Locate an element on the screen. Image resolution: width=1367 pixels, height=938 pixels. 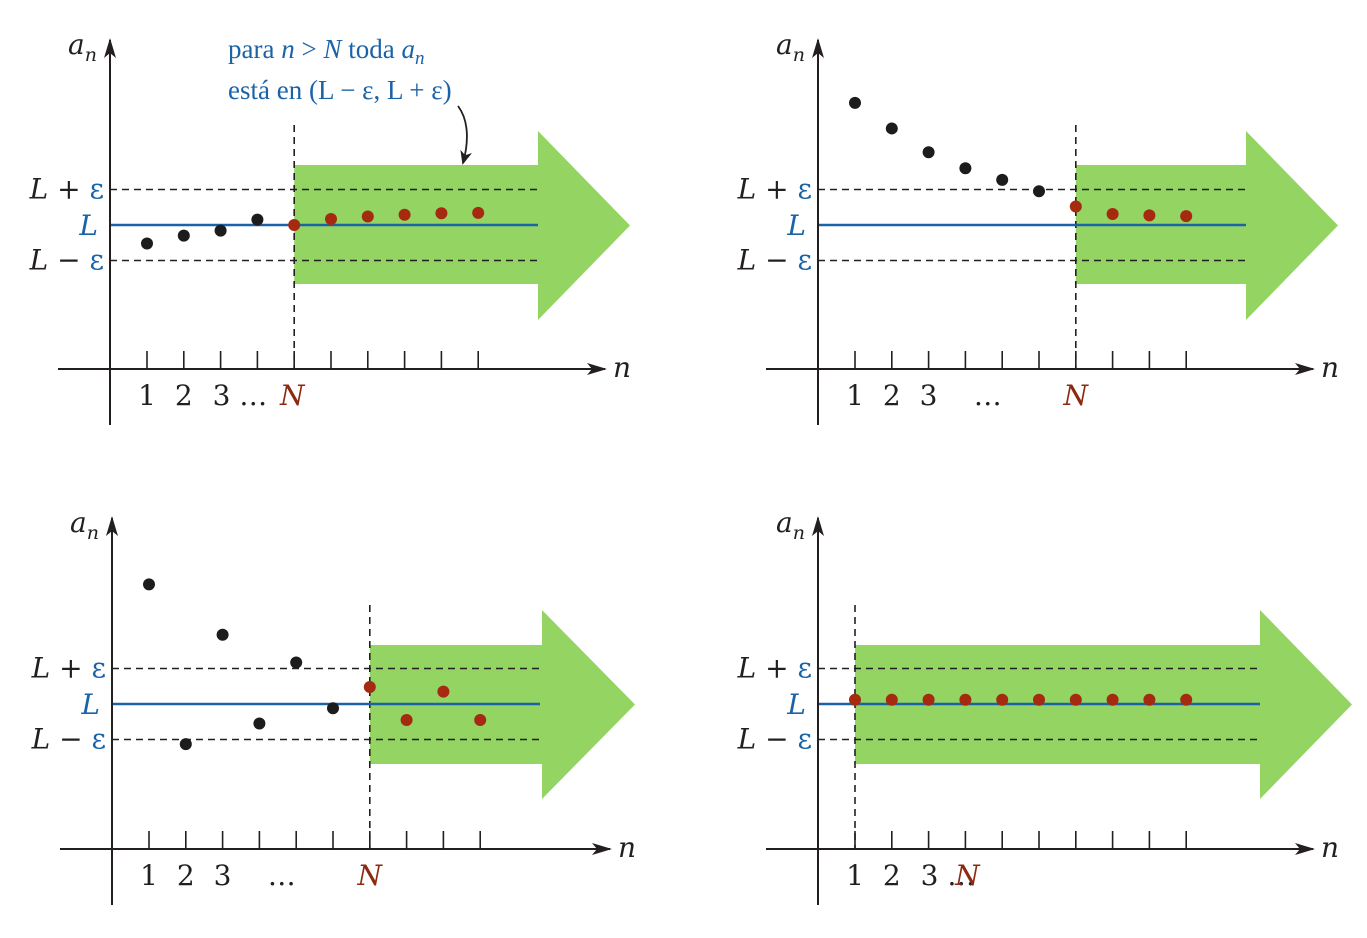
annotation-line1: para n > N toda an is located at coordinates (326, 51).